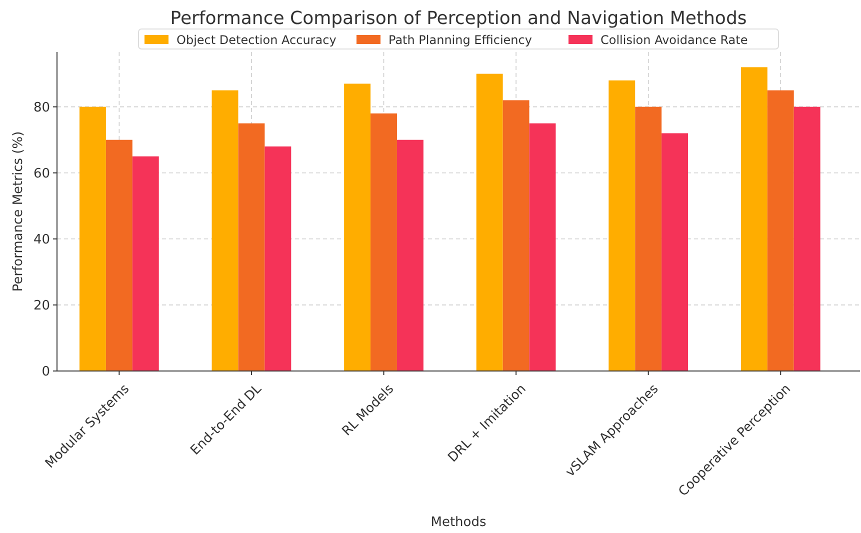  I want to click on x-axis-title: Methods, so click(458, 522).